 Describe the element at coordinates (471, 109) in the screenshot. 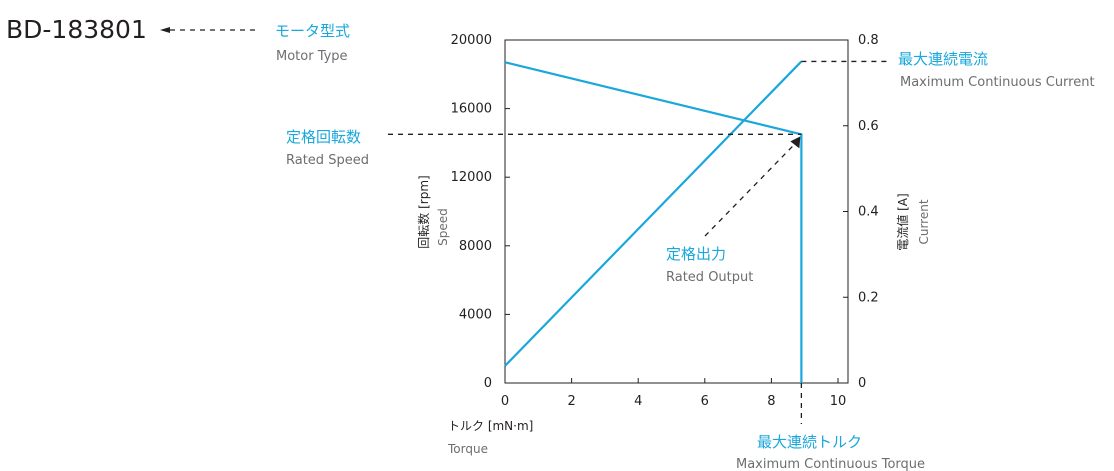

I see `y-left-tick-label: 16000` at that location.